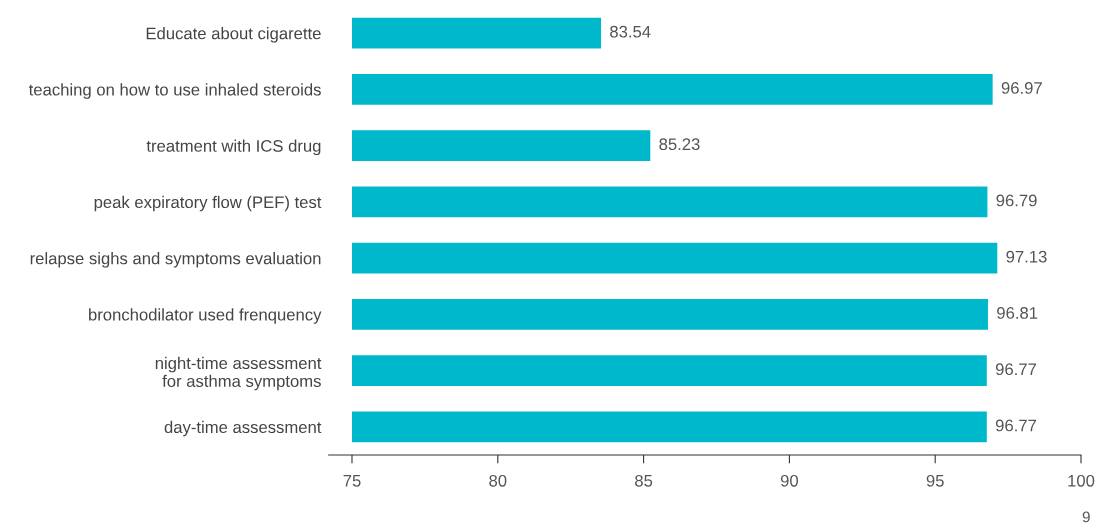 The width and height of the screenshot is (1096, 528). Describe the element at coordinates (644, 480) in the screenshot. I see `x-tick-label: 85` at that location.